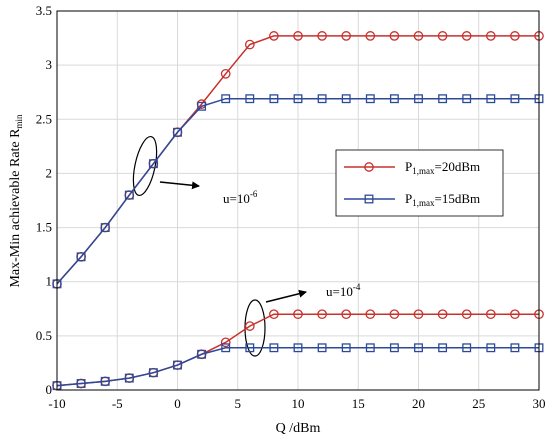  Describe the element at coordinates (49, 172) in the screenshot. I see `y-tick-label: 2` at that location.